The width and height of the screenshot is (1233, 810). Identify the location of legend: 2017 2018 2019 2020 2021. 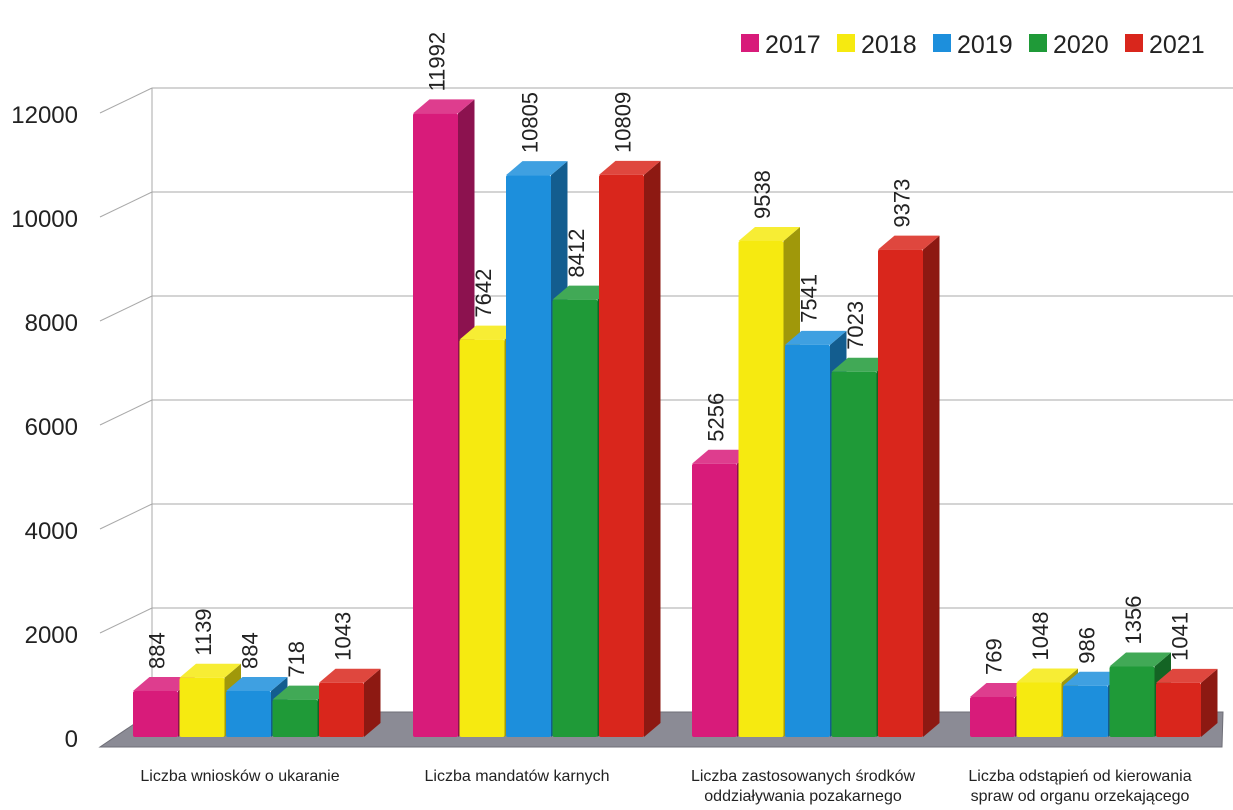
(973, 45).